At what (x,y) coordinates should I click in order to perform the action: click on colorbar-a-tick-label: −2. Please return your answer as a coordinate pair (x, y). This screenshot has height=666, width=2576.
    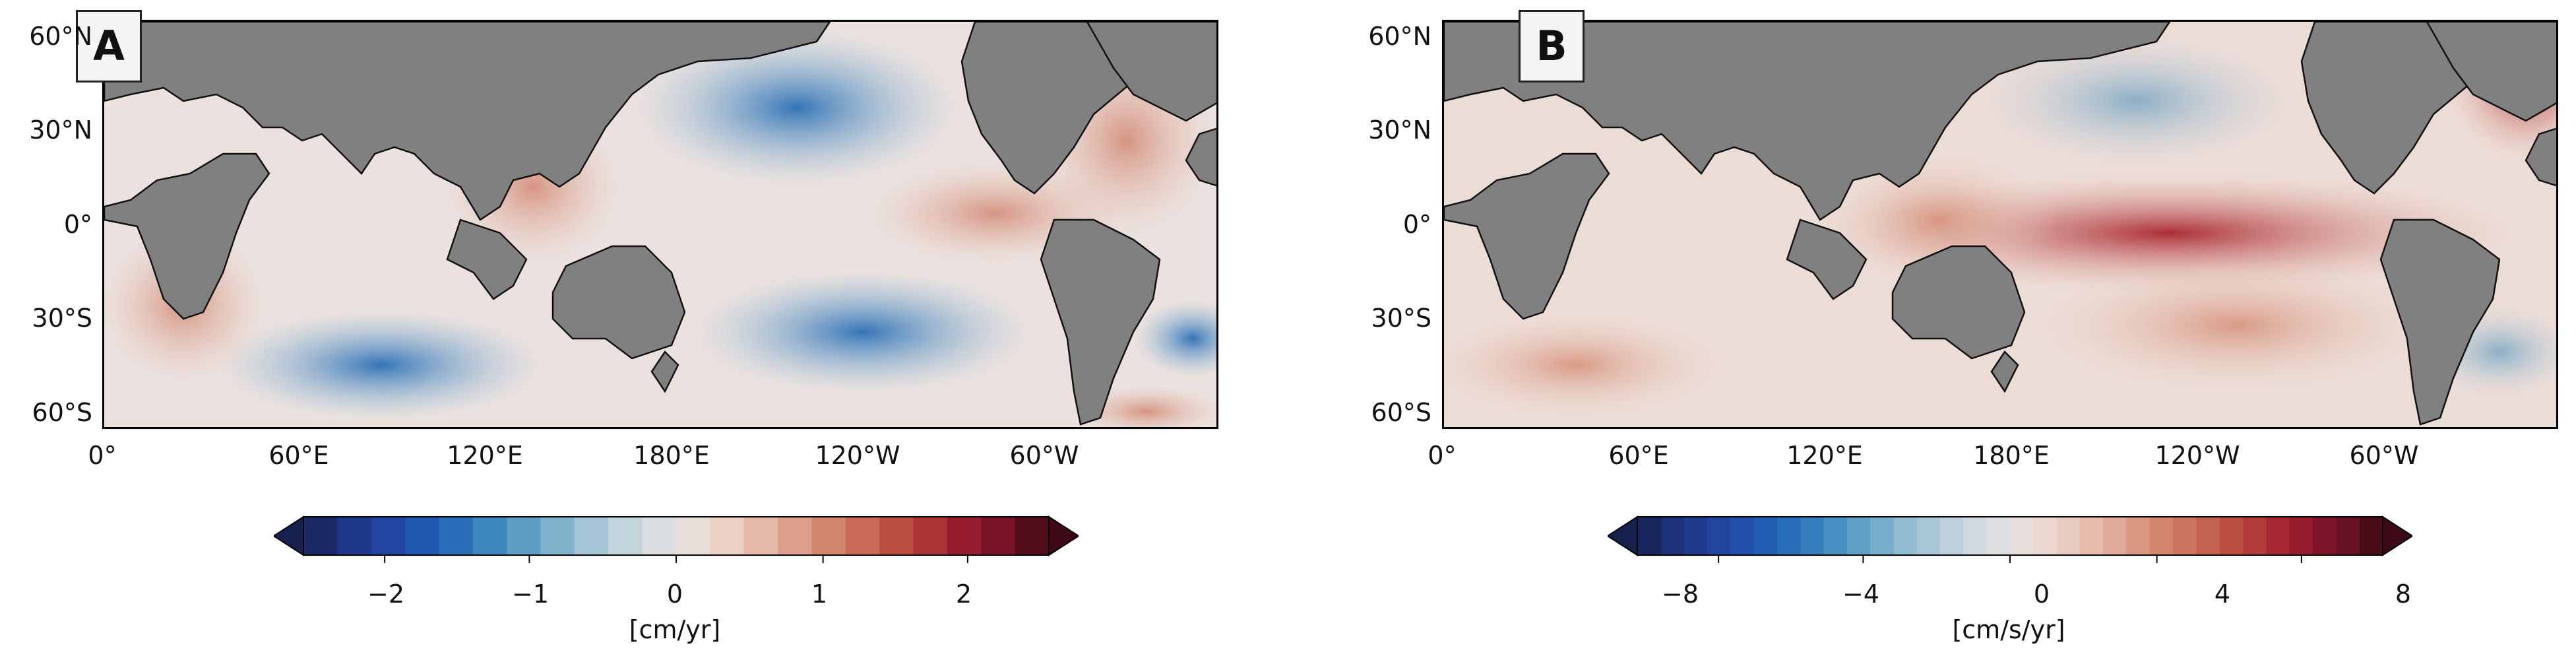
    Looking at the image, I should click on (386, 594).